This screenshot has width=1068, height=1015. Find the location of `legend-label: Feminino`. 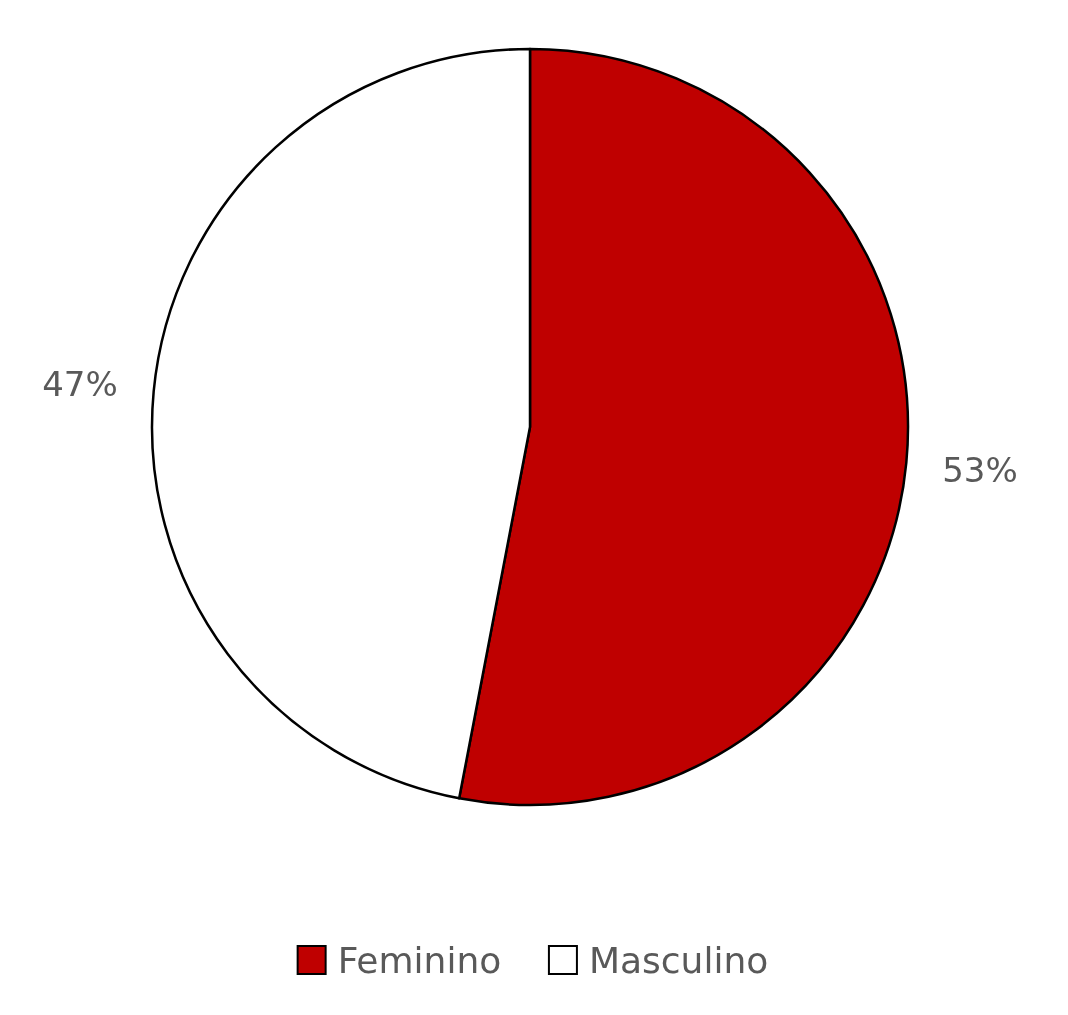

legend-label: Feminino is located at coordinates (419, 960).